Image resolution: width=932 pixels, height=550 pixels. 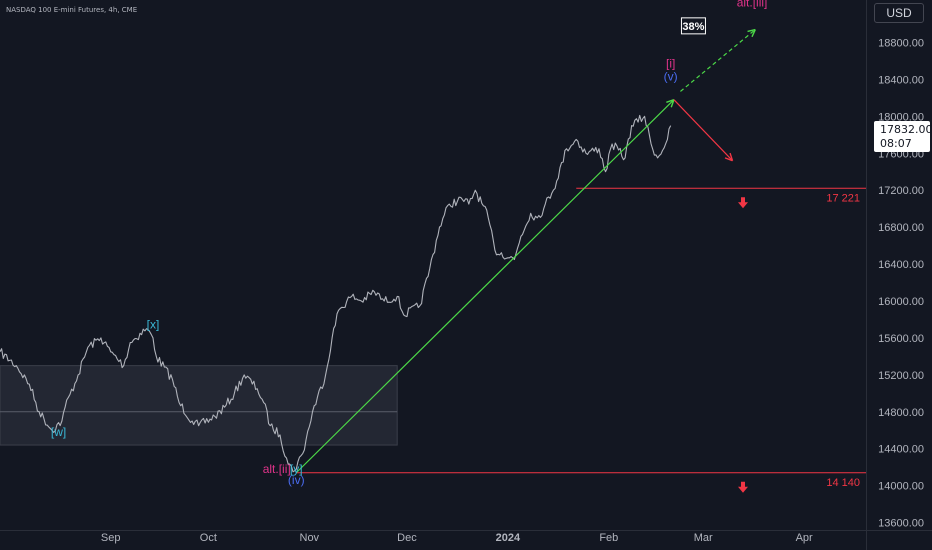 I want to click on currency-button: USD, so click(x=899, y=13).